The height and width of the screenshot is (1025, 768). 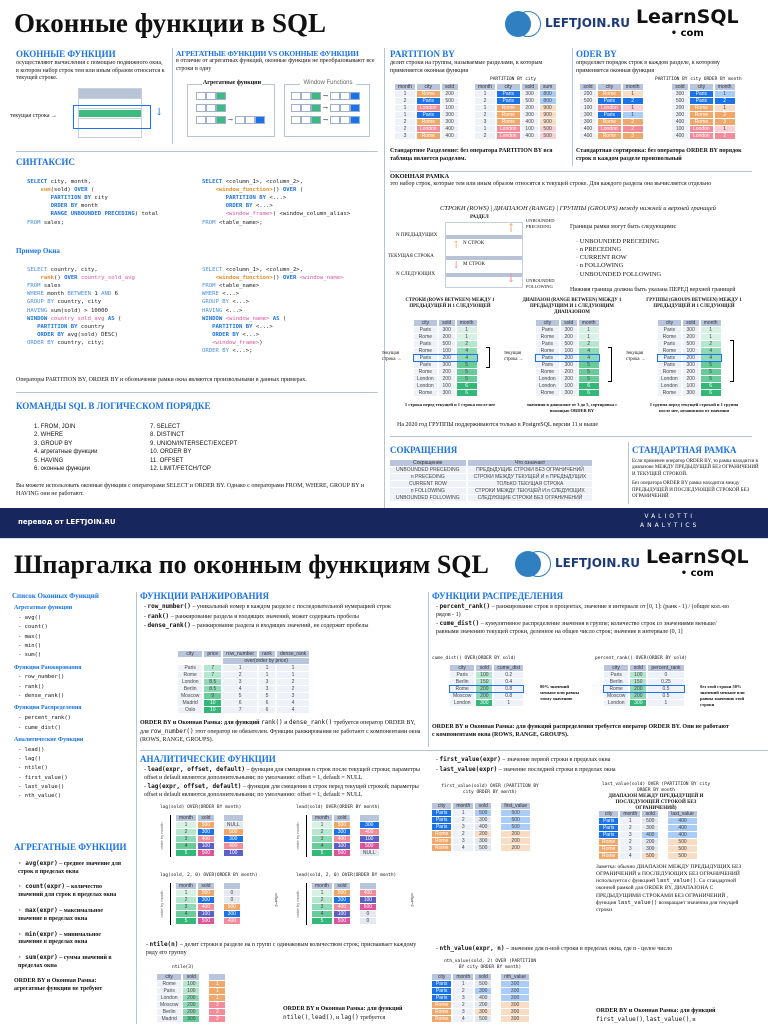 I want to click on table-row: Paris 100 0.2, so click(x=487, y=675).